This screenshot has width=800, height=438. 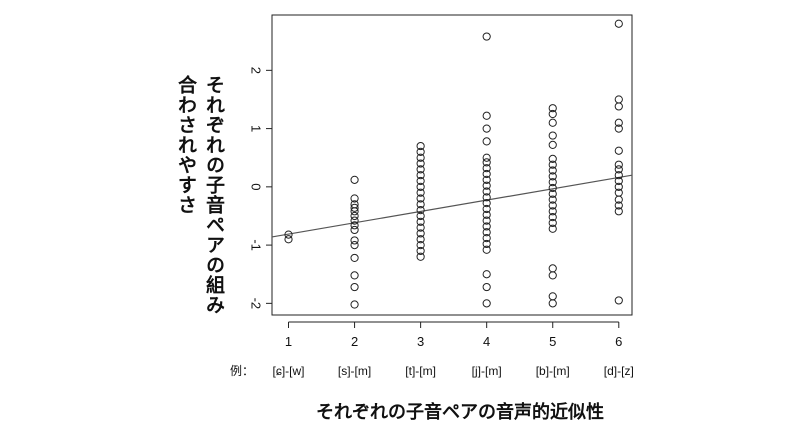 What do you see at coordinates (420, 371) in the screenshot?
I see `example-label: [t]-[m]` at bounding box center [420, 371].